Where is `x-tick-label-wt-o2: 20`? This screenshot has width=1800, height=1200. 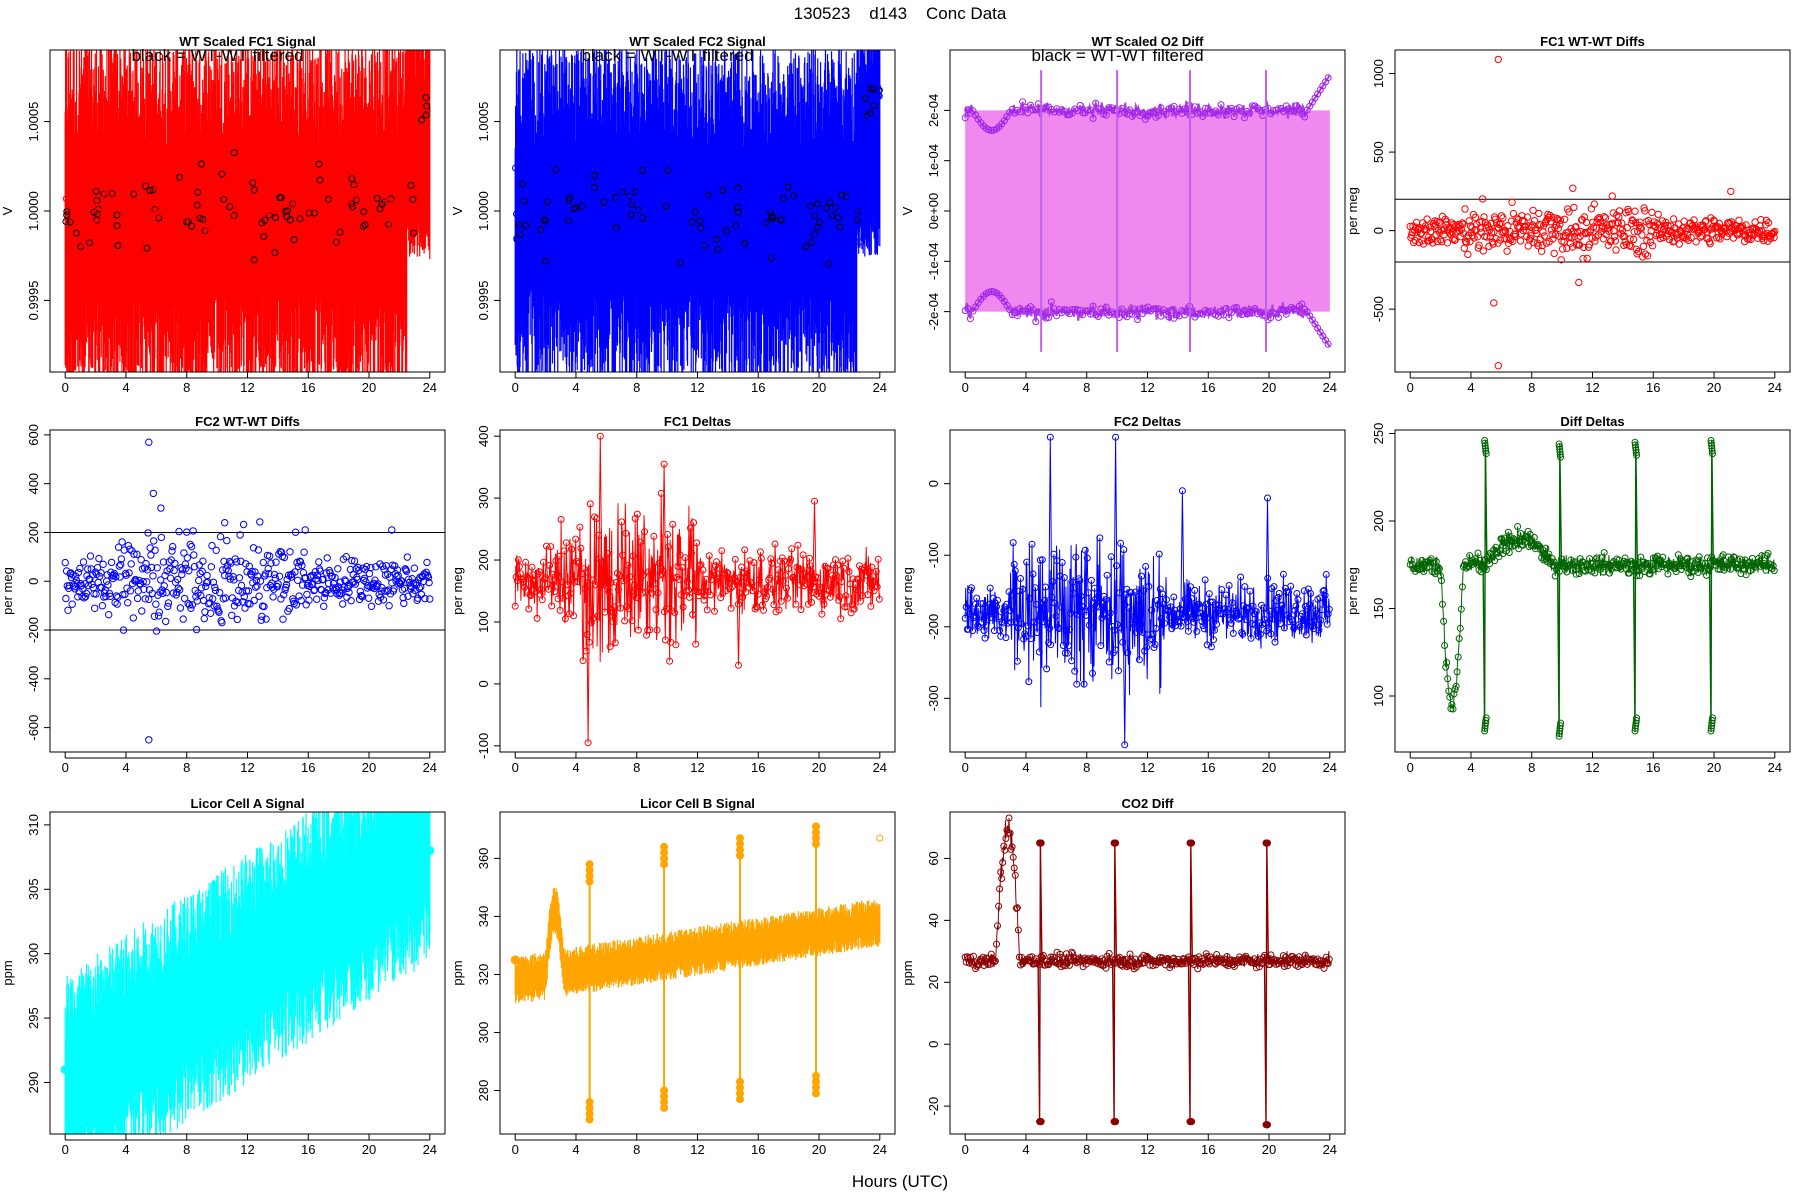
x-tick-label-wt-o2: 20 is located at coordinates (1269, 387).